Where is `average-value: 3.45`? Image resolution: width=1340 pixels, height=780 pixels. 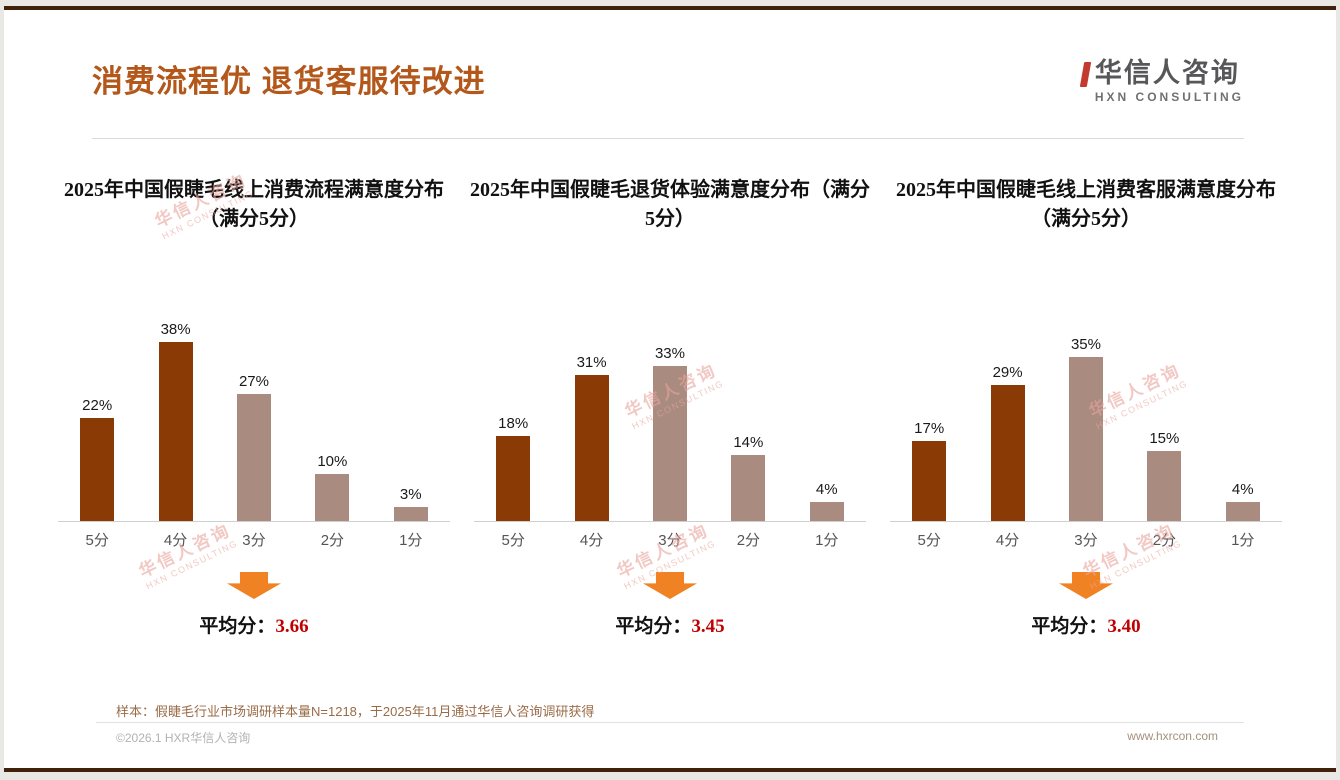
average-value: 3.45 is located at coordinates (708, 626).